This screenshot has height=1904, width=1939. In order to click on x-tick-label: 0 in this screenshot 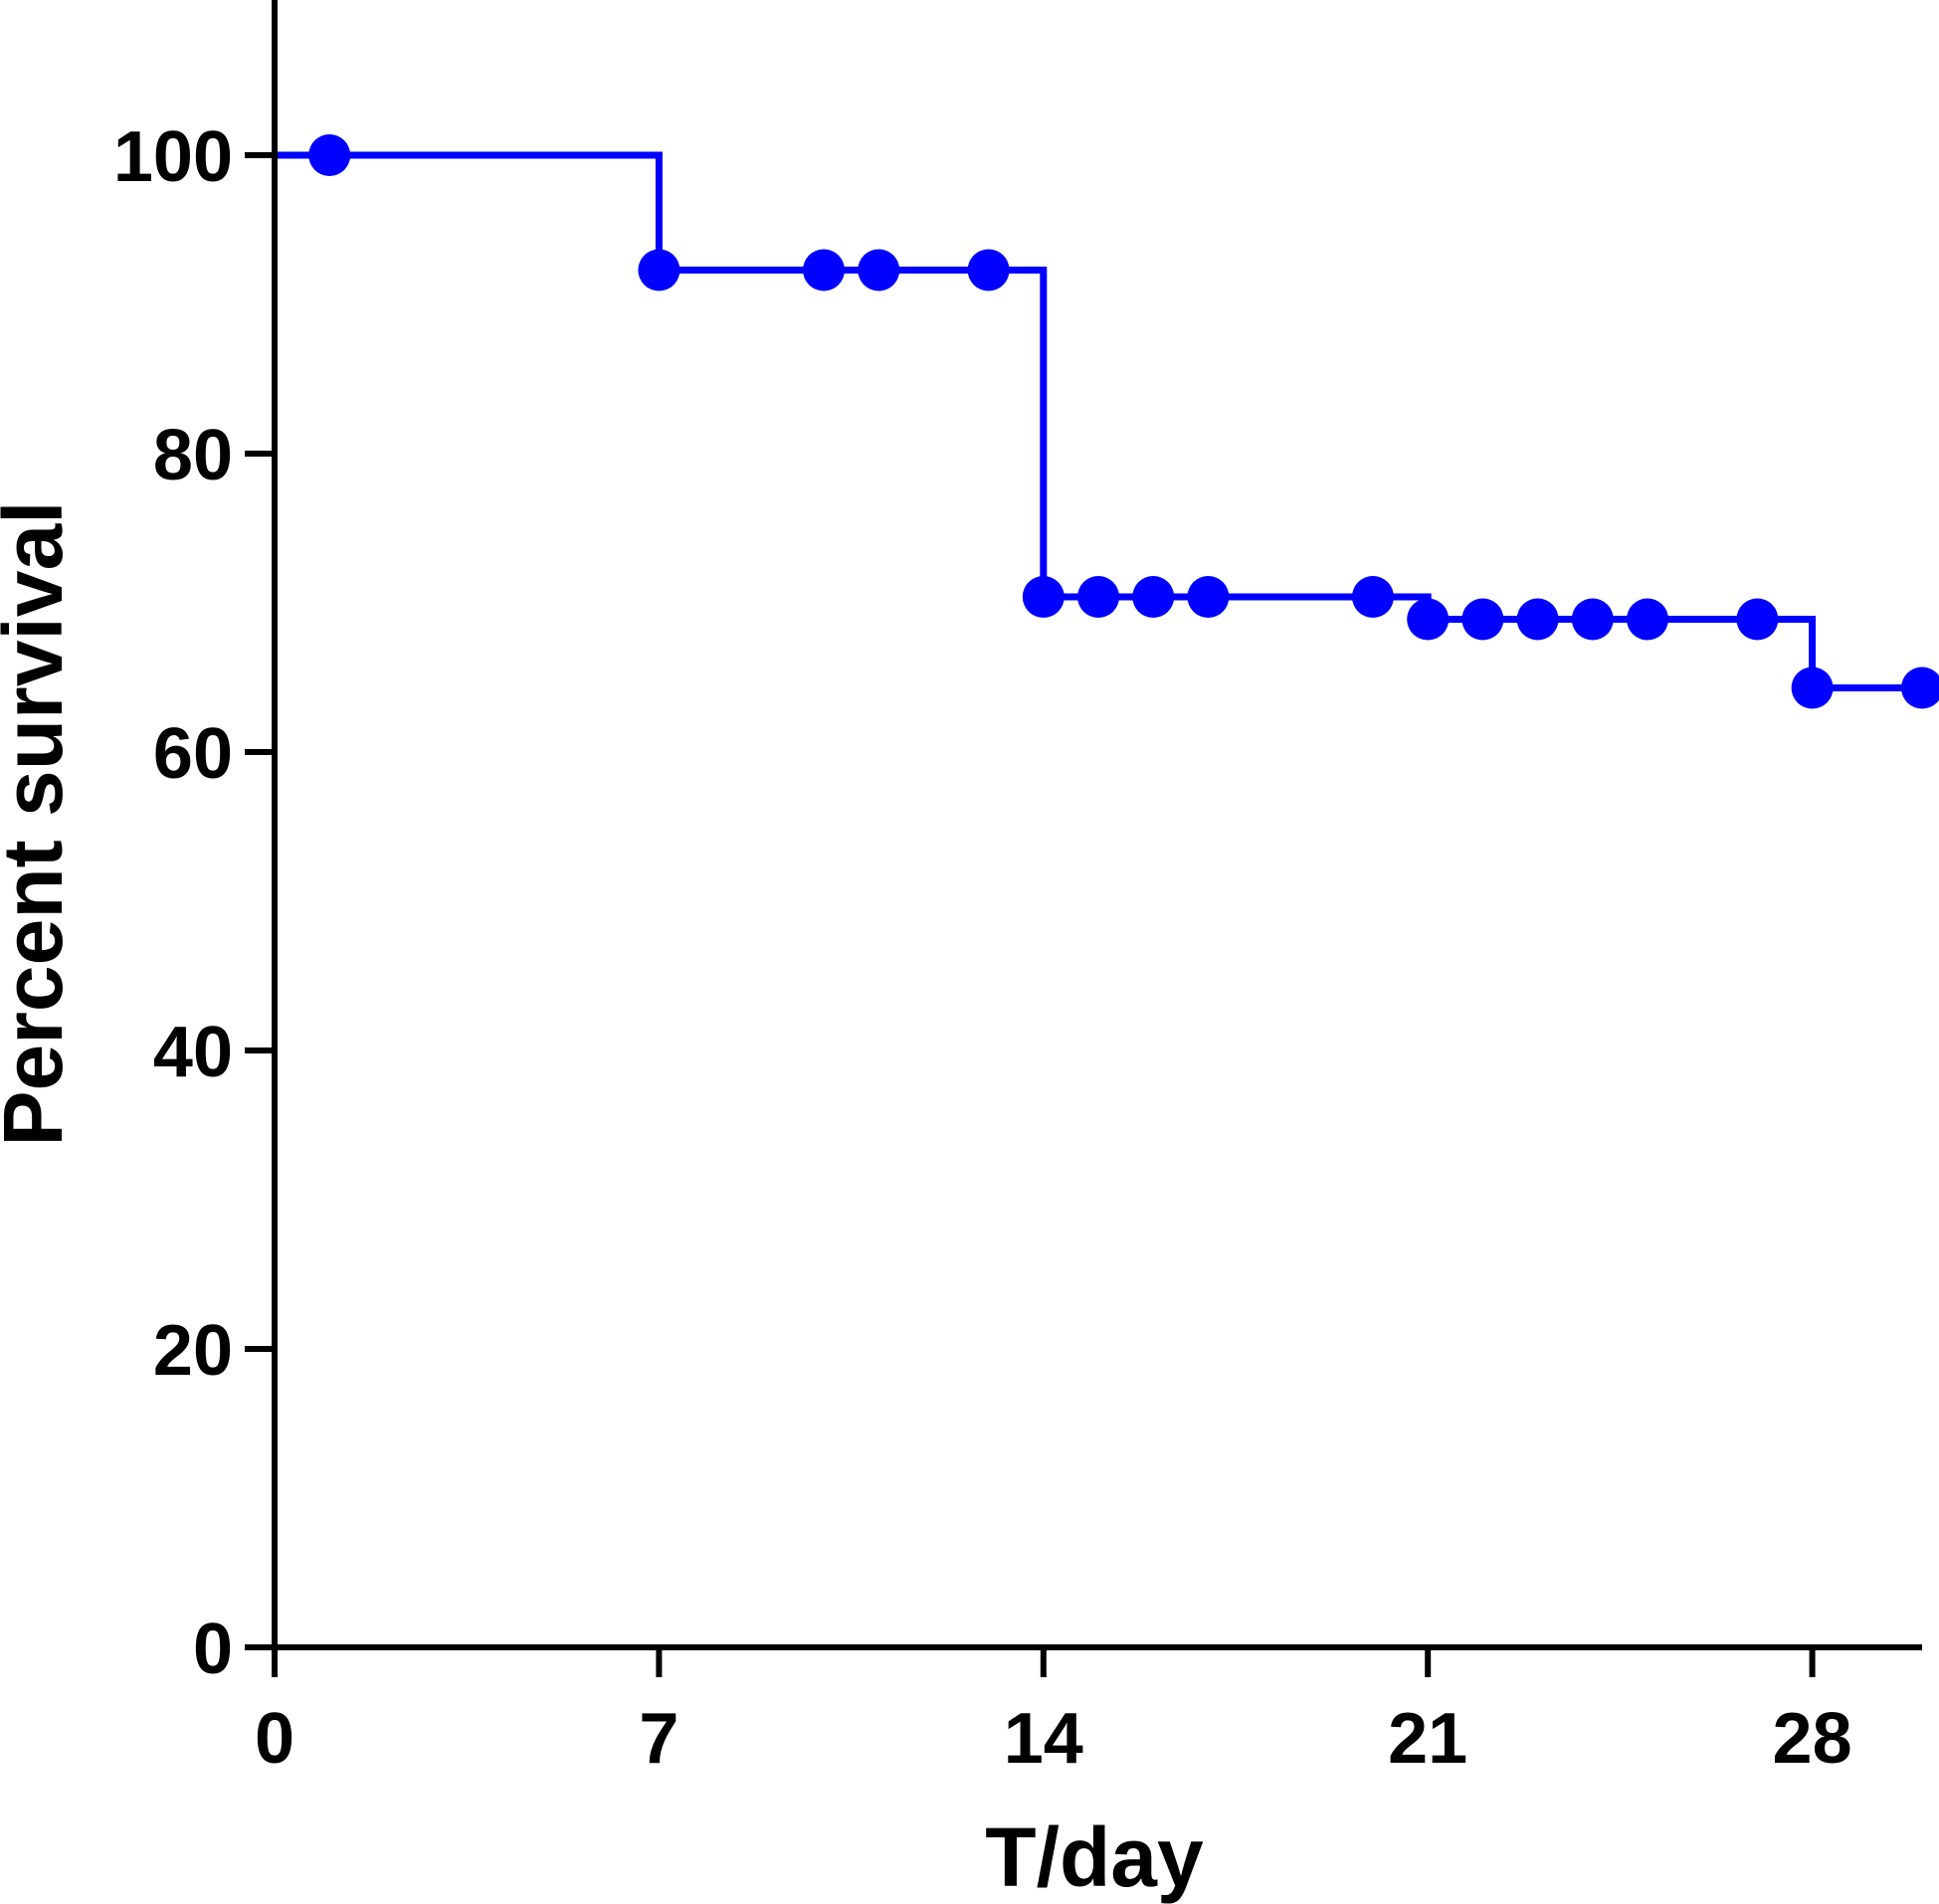, I will do `click(274, 1739)`.